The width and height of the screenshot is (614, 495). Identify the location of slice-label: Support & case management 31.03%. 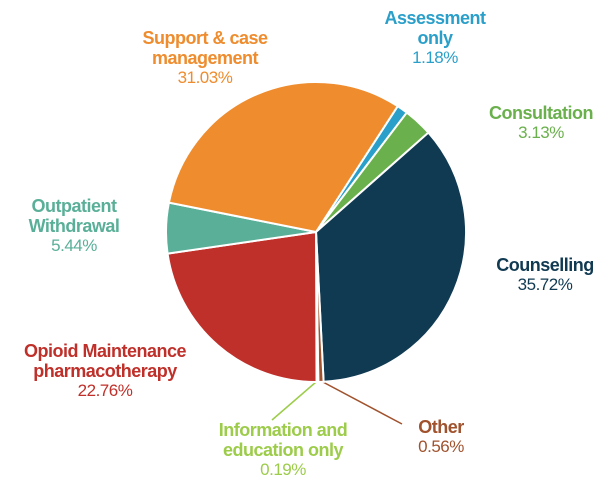
(205, 58).